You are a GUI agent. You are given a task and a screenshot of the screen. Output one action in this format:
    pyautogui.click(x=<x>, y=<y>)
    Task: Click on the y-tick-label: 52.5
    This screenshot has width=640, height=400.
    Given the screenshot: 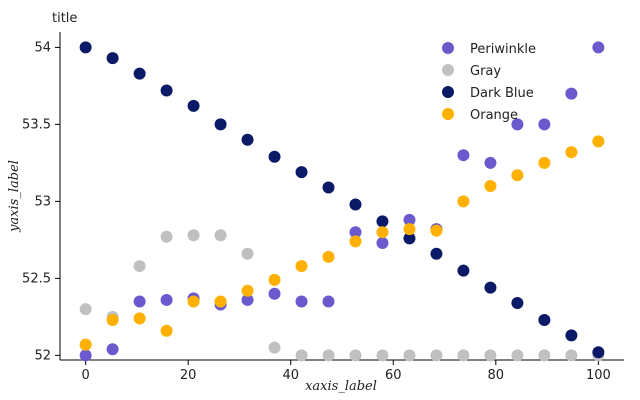 What is the action you would take?
    pyautogui.click(x=36, y=278)
    